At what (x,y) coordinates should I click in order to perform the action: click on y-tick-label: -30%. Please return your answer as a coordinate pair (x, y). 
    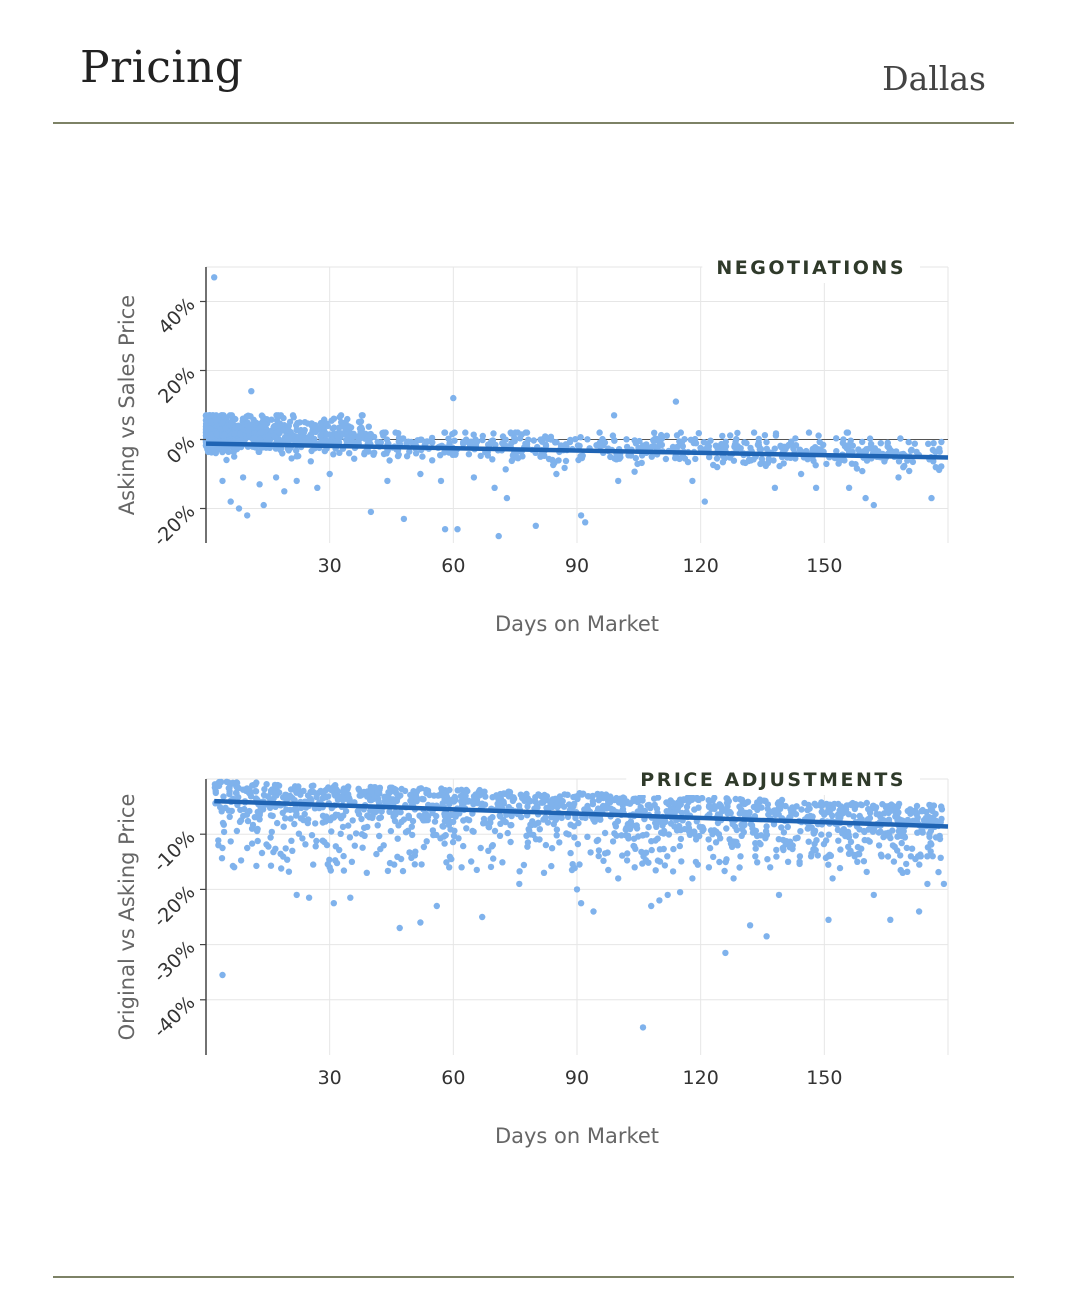
    Looking at the image, I should click on (174, 962).